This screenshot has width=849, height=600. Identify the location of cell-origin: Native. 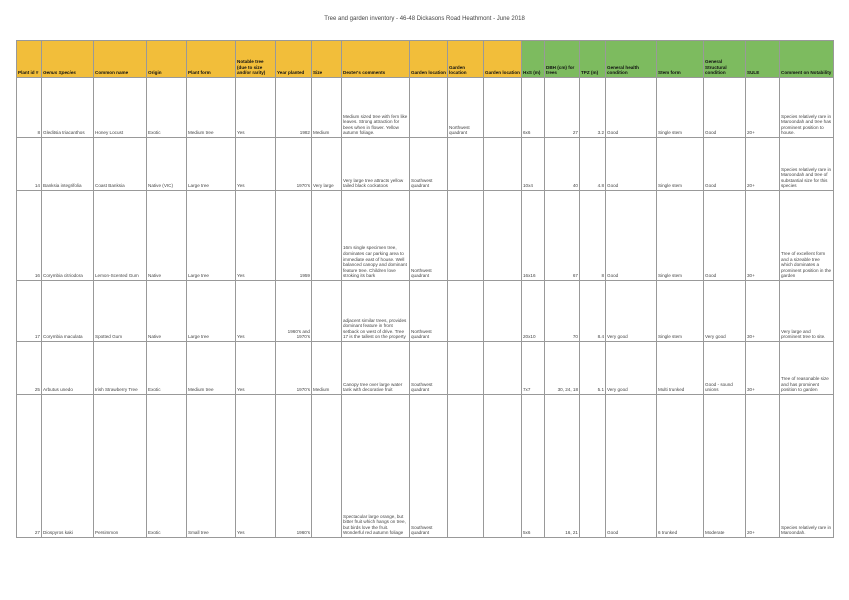
(166, 311).